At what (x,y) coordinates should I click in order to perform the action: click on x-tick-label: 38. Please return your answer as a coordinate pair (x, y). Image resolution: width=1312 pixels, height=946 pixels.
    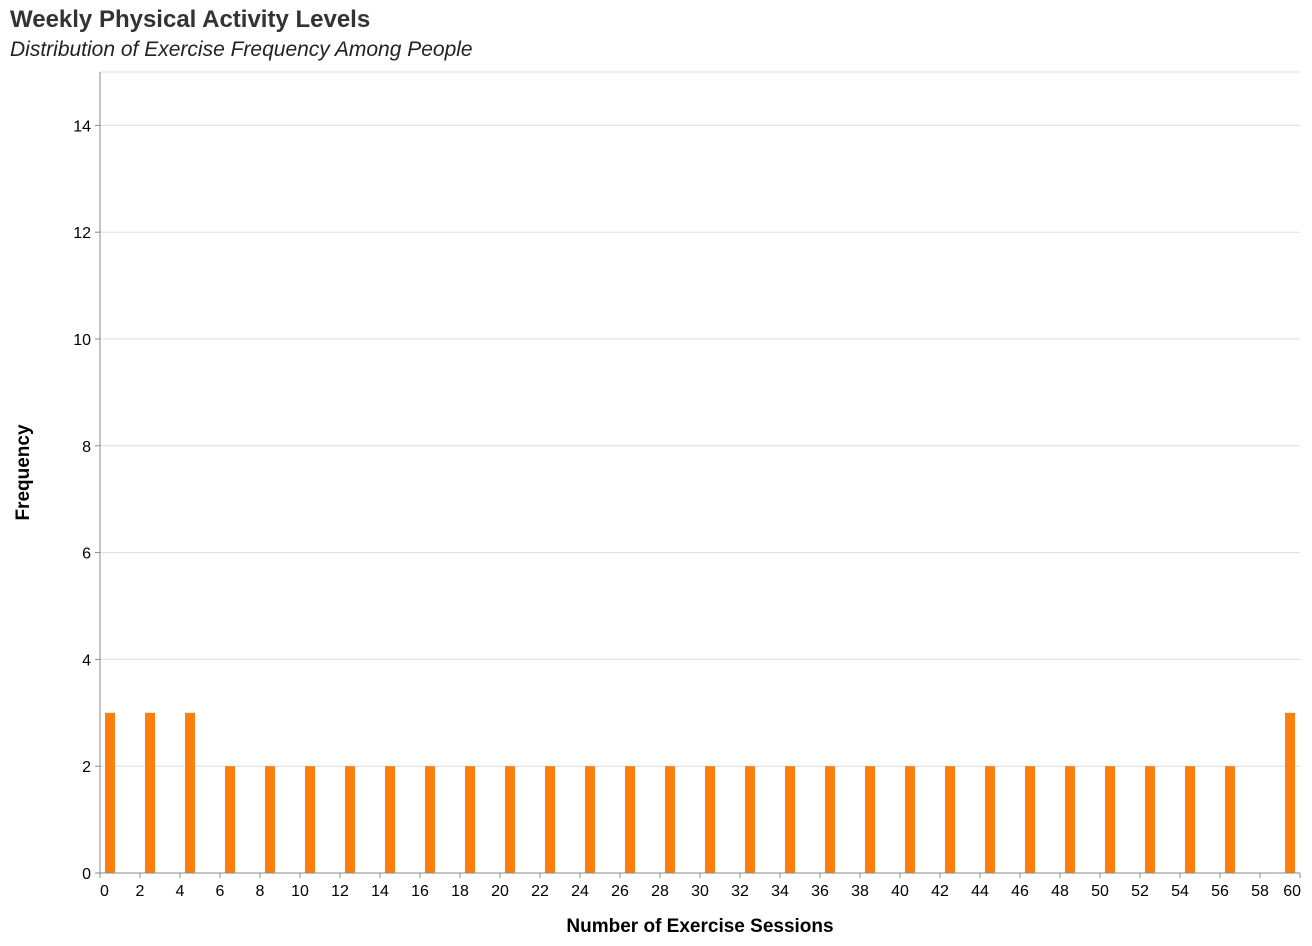
    Looking at the image, I should click on (860, 891).